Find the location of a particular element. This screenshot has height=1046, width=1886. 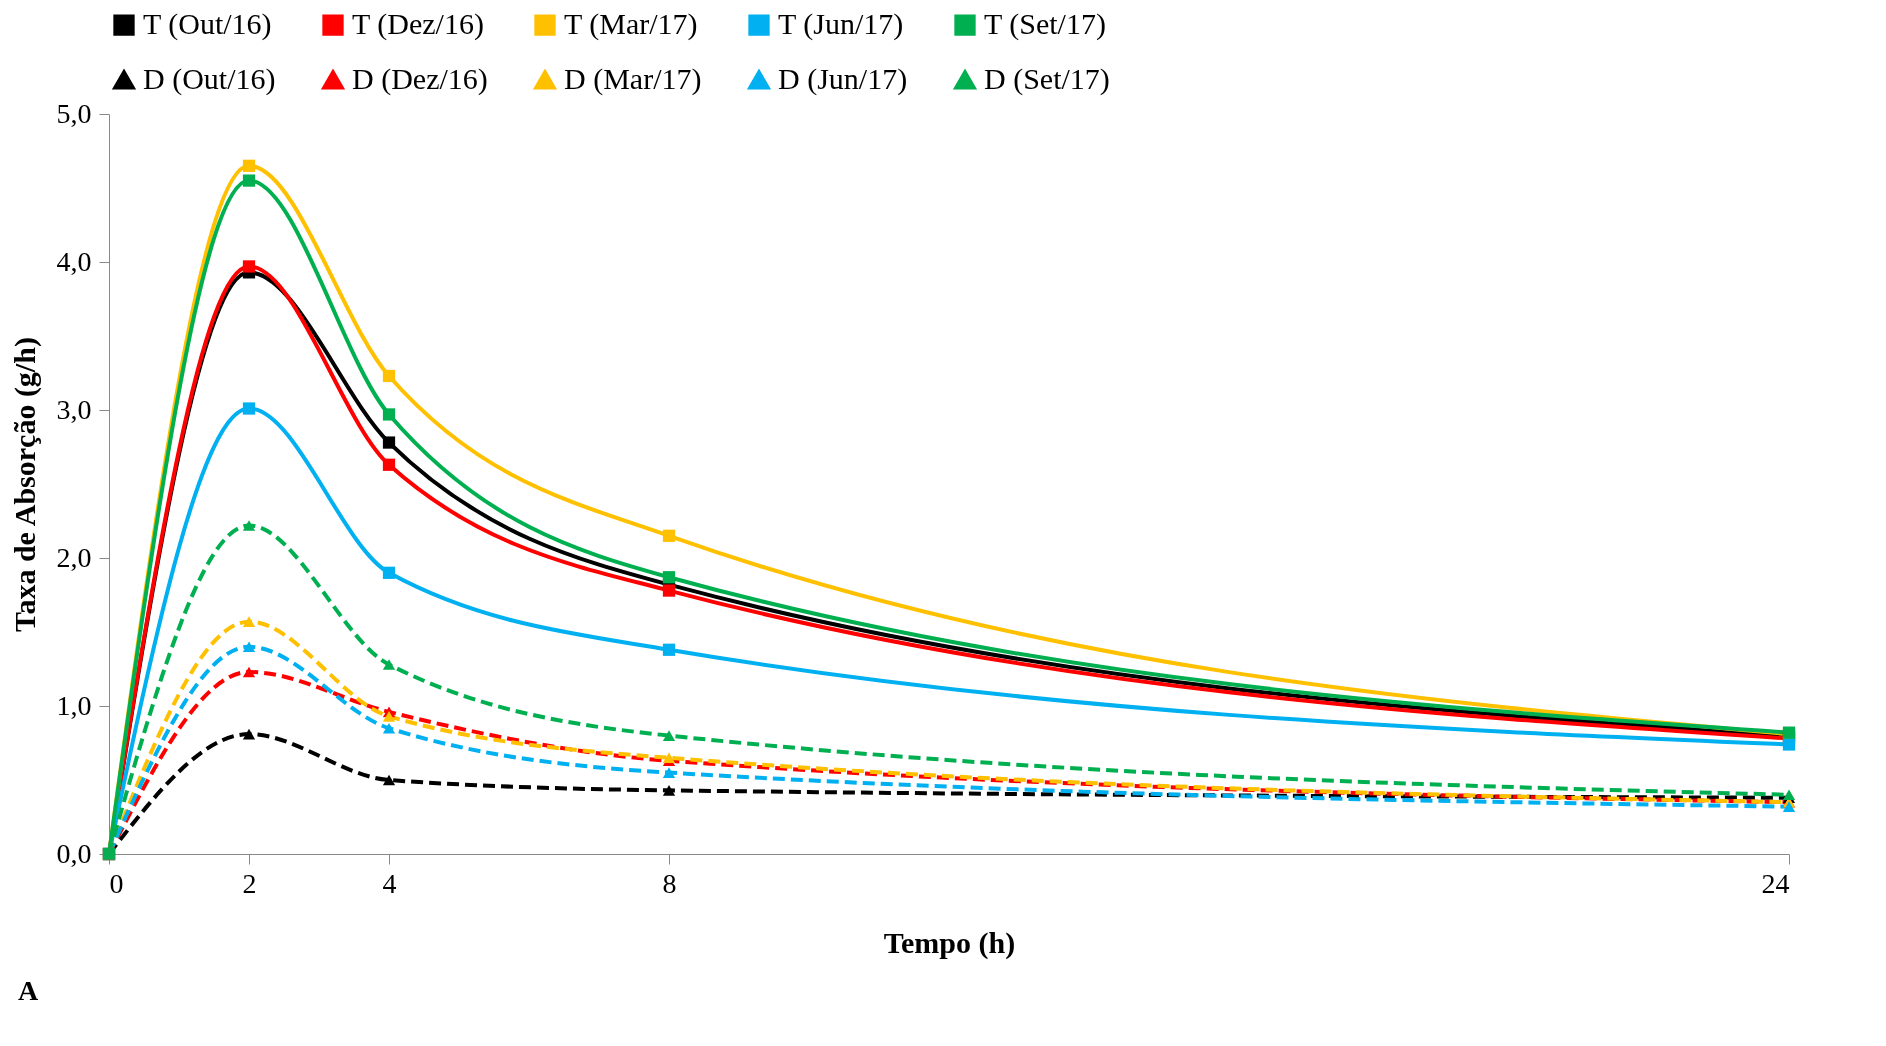

legend-label: D (Mar/17) is located at coordinates (633, 79).